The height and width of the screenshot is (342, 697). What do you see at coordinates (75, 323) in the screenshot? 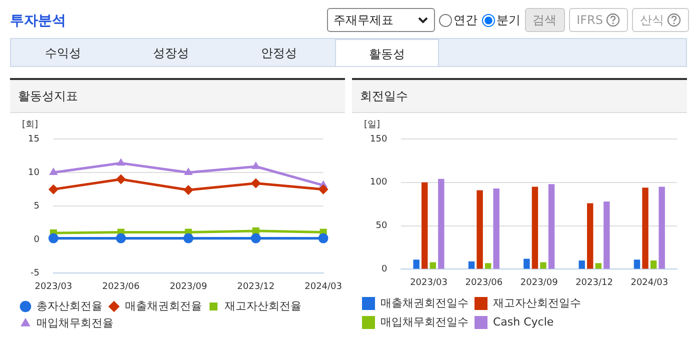
I see `legend-label: 매입채무회전율` at bounding box center [75, 323].